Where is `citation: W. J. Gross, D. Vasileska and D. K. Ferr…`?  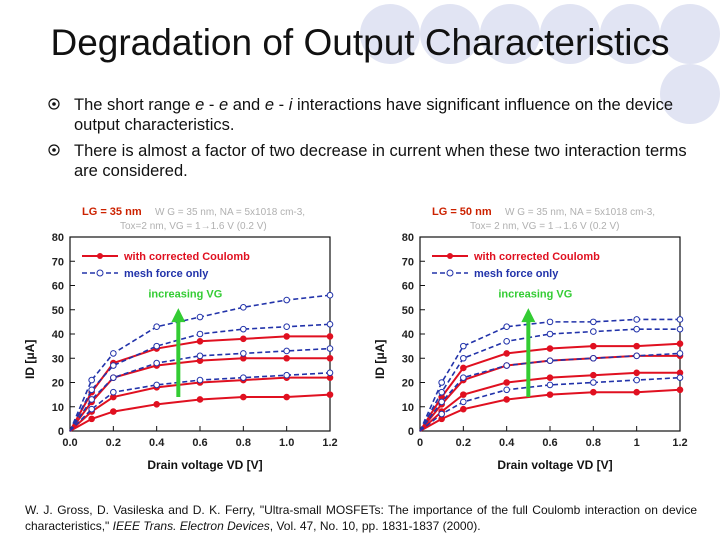
citation: W. J. Gross, D. Vasileska and D. K. Ferr… is located at coordinates (361, 518).